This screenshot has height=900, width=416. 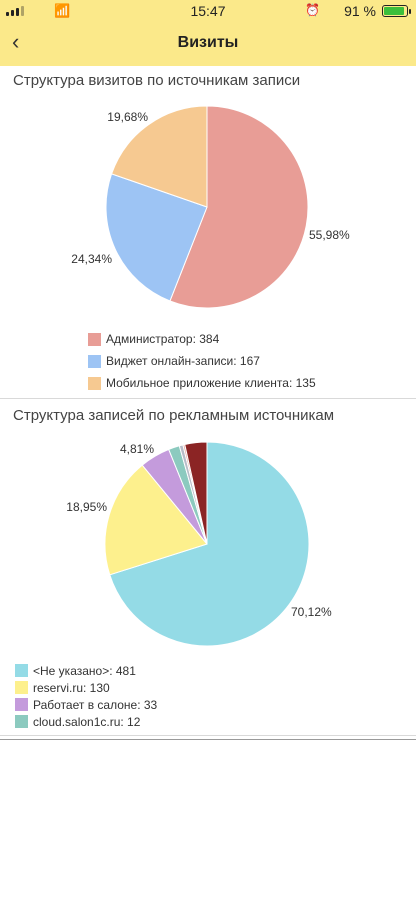 I want to click on status-time: 15:47, so click(x=208, y=11).